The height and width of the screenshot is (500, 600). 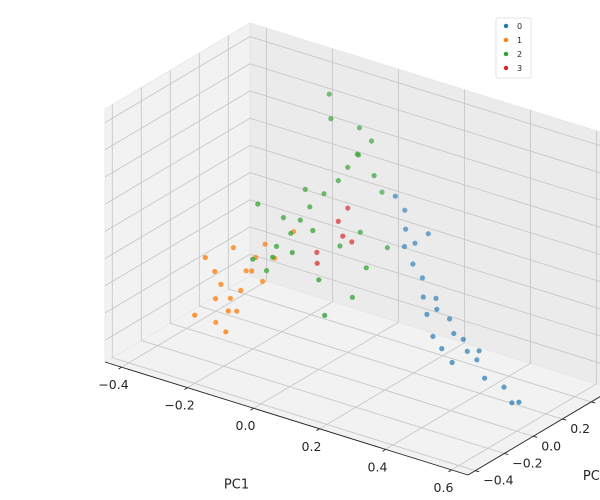 I want to click on y-axis-line, so click(x=533, y=436).